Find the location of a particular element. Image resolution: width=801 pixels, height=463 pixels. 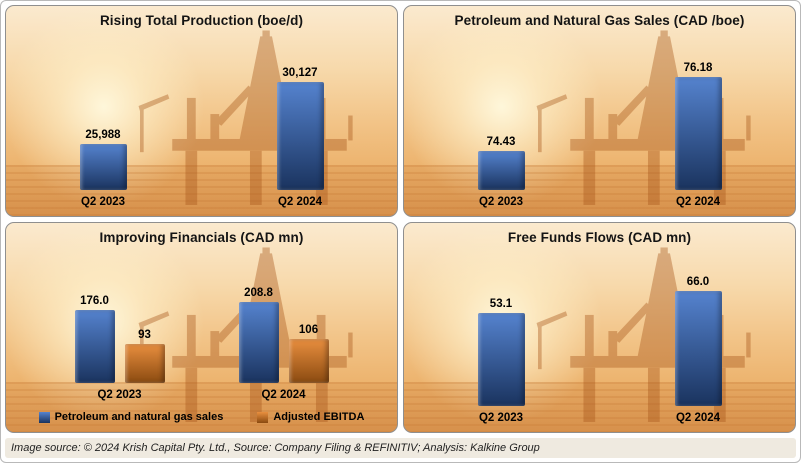

chart-title: Rising Total Production (boe/d) is located at coordinates (201, 20).